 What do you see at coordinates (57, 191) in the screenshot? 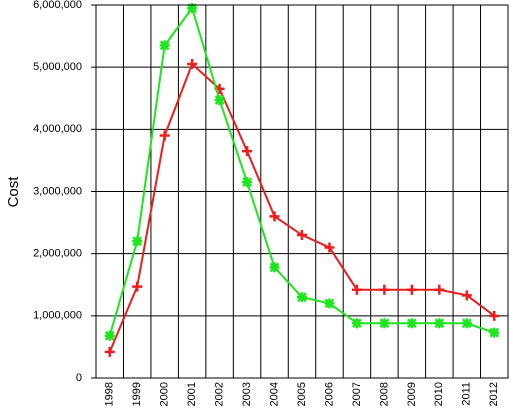
I see `y-tick-label: 3,000,000` at bounding box center [57, 191].